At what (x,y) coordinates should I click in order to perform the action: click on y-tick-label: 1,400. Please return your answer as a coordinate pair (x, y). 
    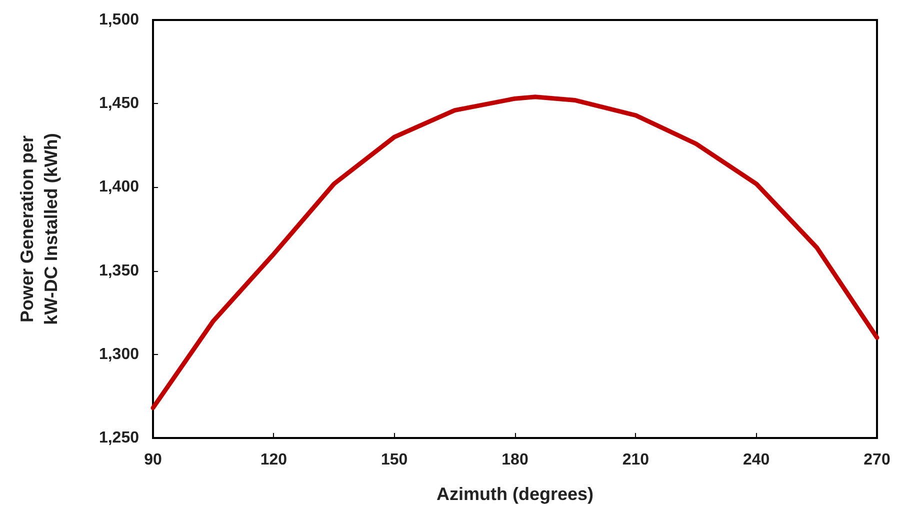
    Looking at the image, I should click on (119, 187).